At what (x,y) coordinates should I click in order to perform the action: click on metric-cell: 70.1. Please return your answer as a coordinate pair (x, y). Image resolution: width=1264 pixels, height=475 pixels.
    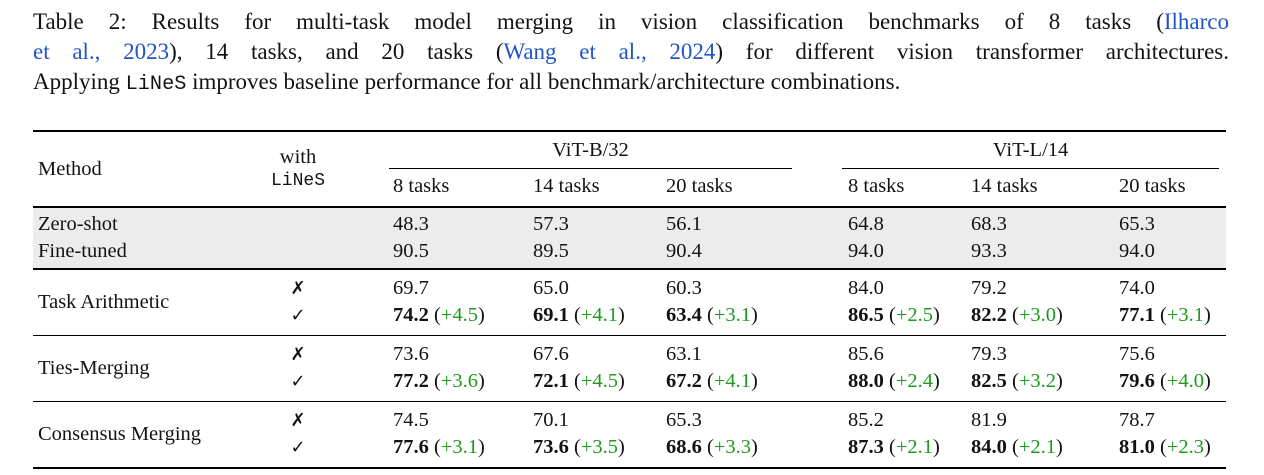
    Looking at the image, I should click on (551, 420).